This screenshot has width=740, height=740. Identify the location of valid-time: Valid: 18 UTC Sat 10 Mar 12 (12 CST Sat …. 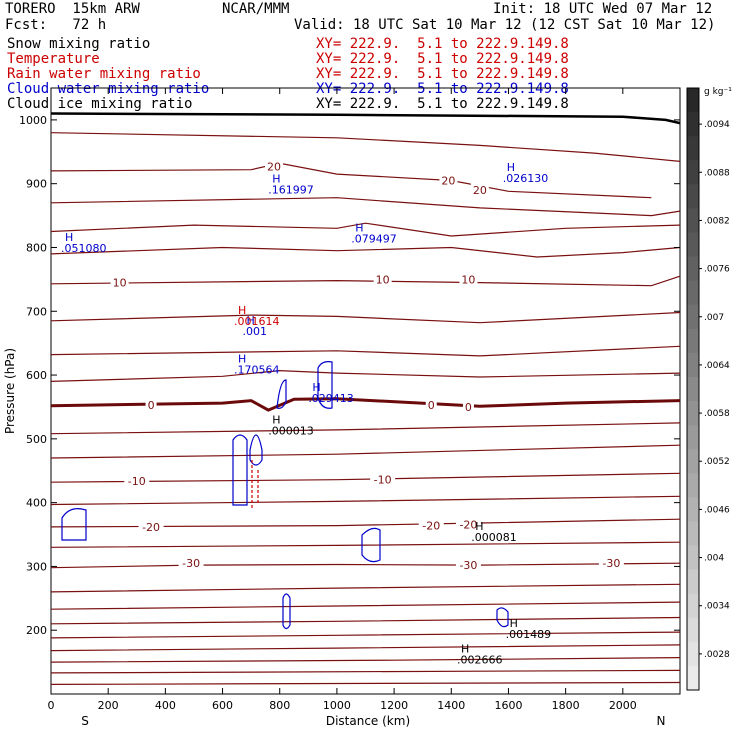
(505, 25).